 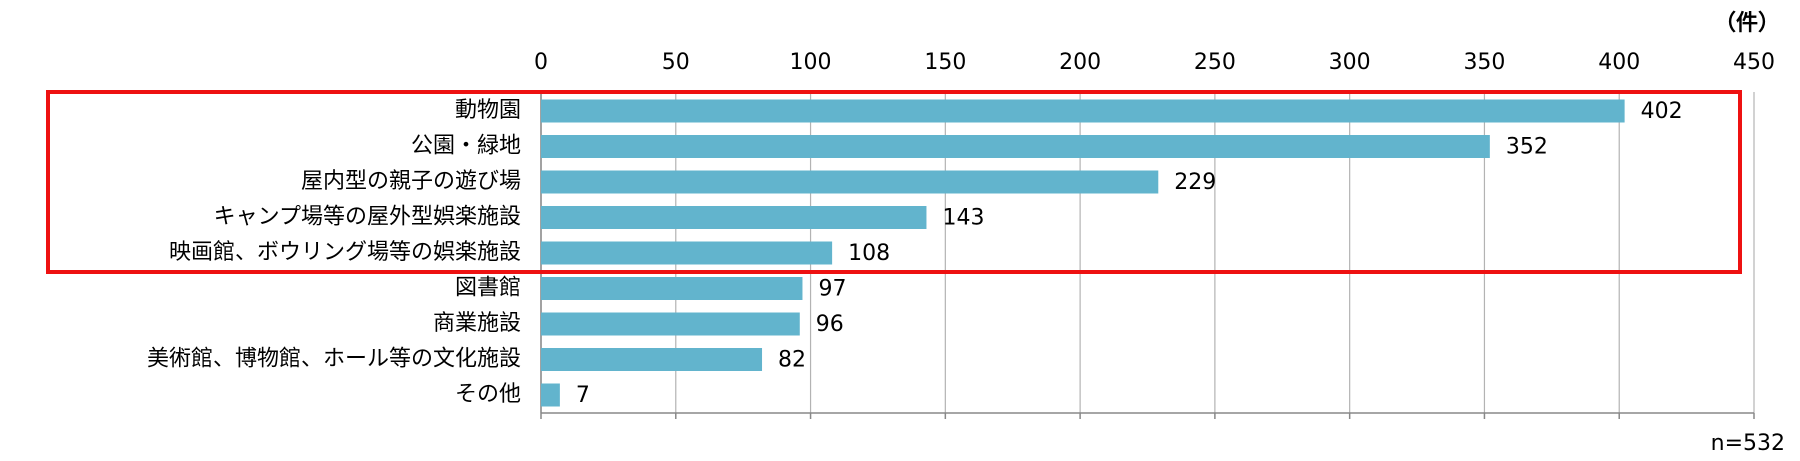 What do you see at coordinates (488, 394) in the screenshot?
I see `y-tick-label: その他` at bounding box center [488, 394].